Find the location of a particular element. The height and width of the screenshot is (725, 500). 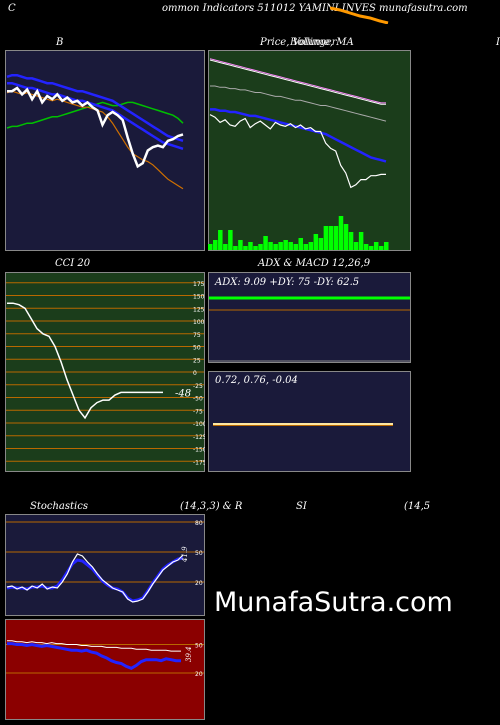

rsi-bg is located at coordinates (105, 669).